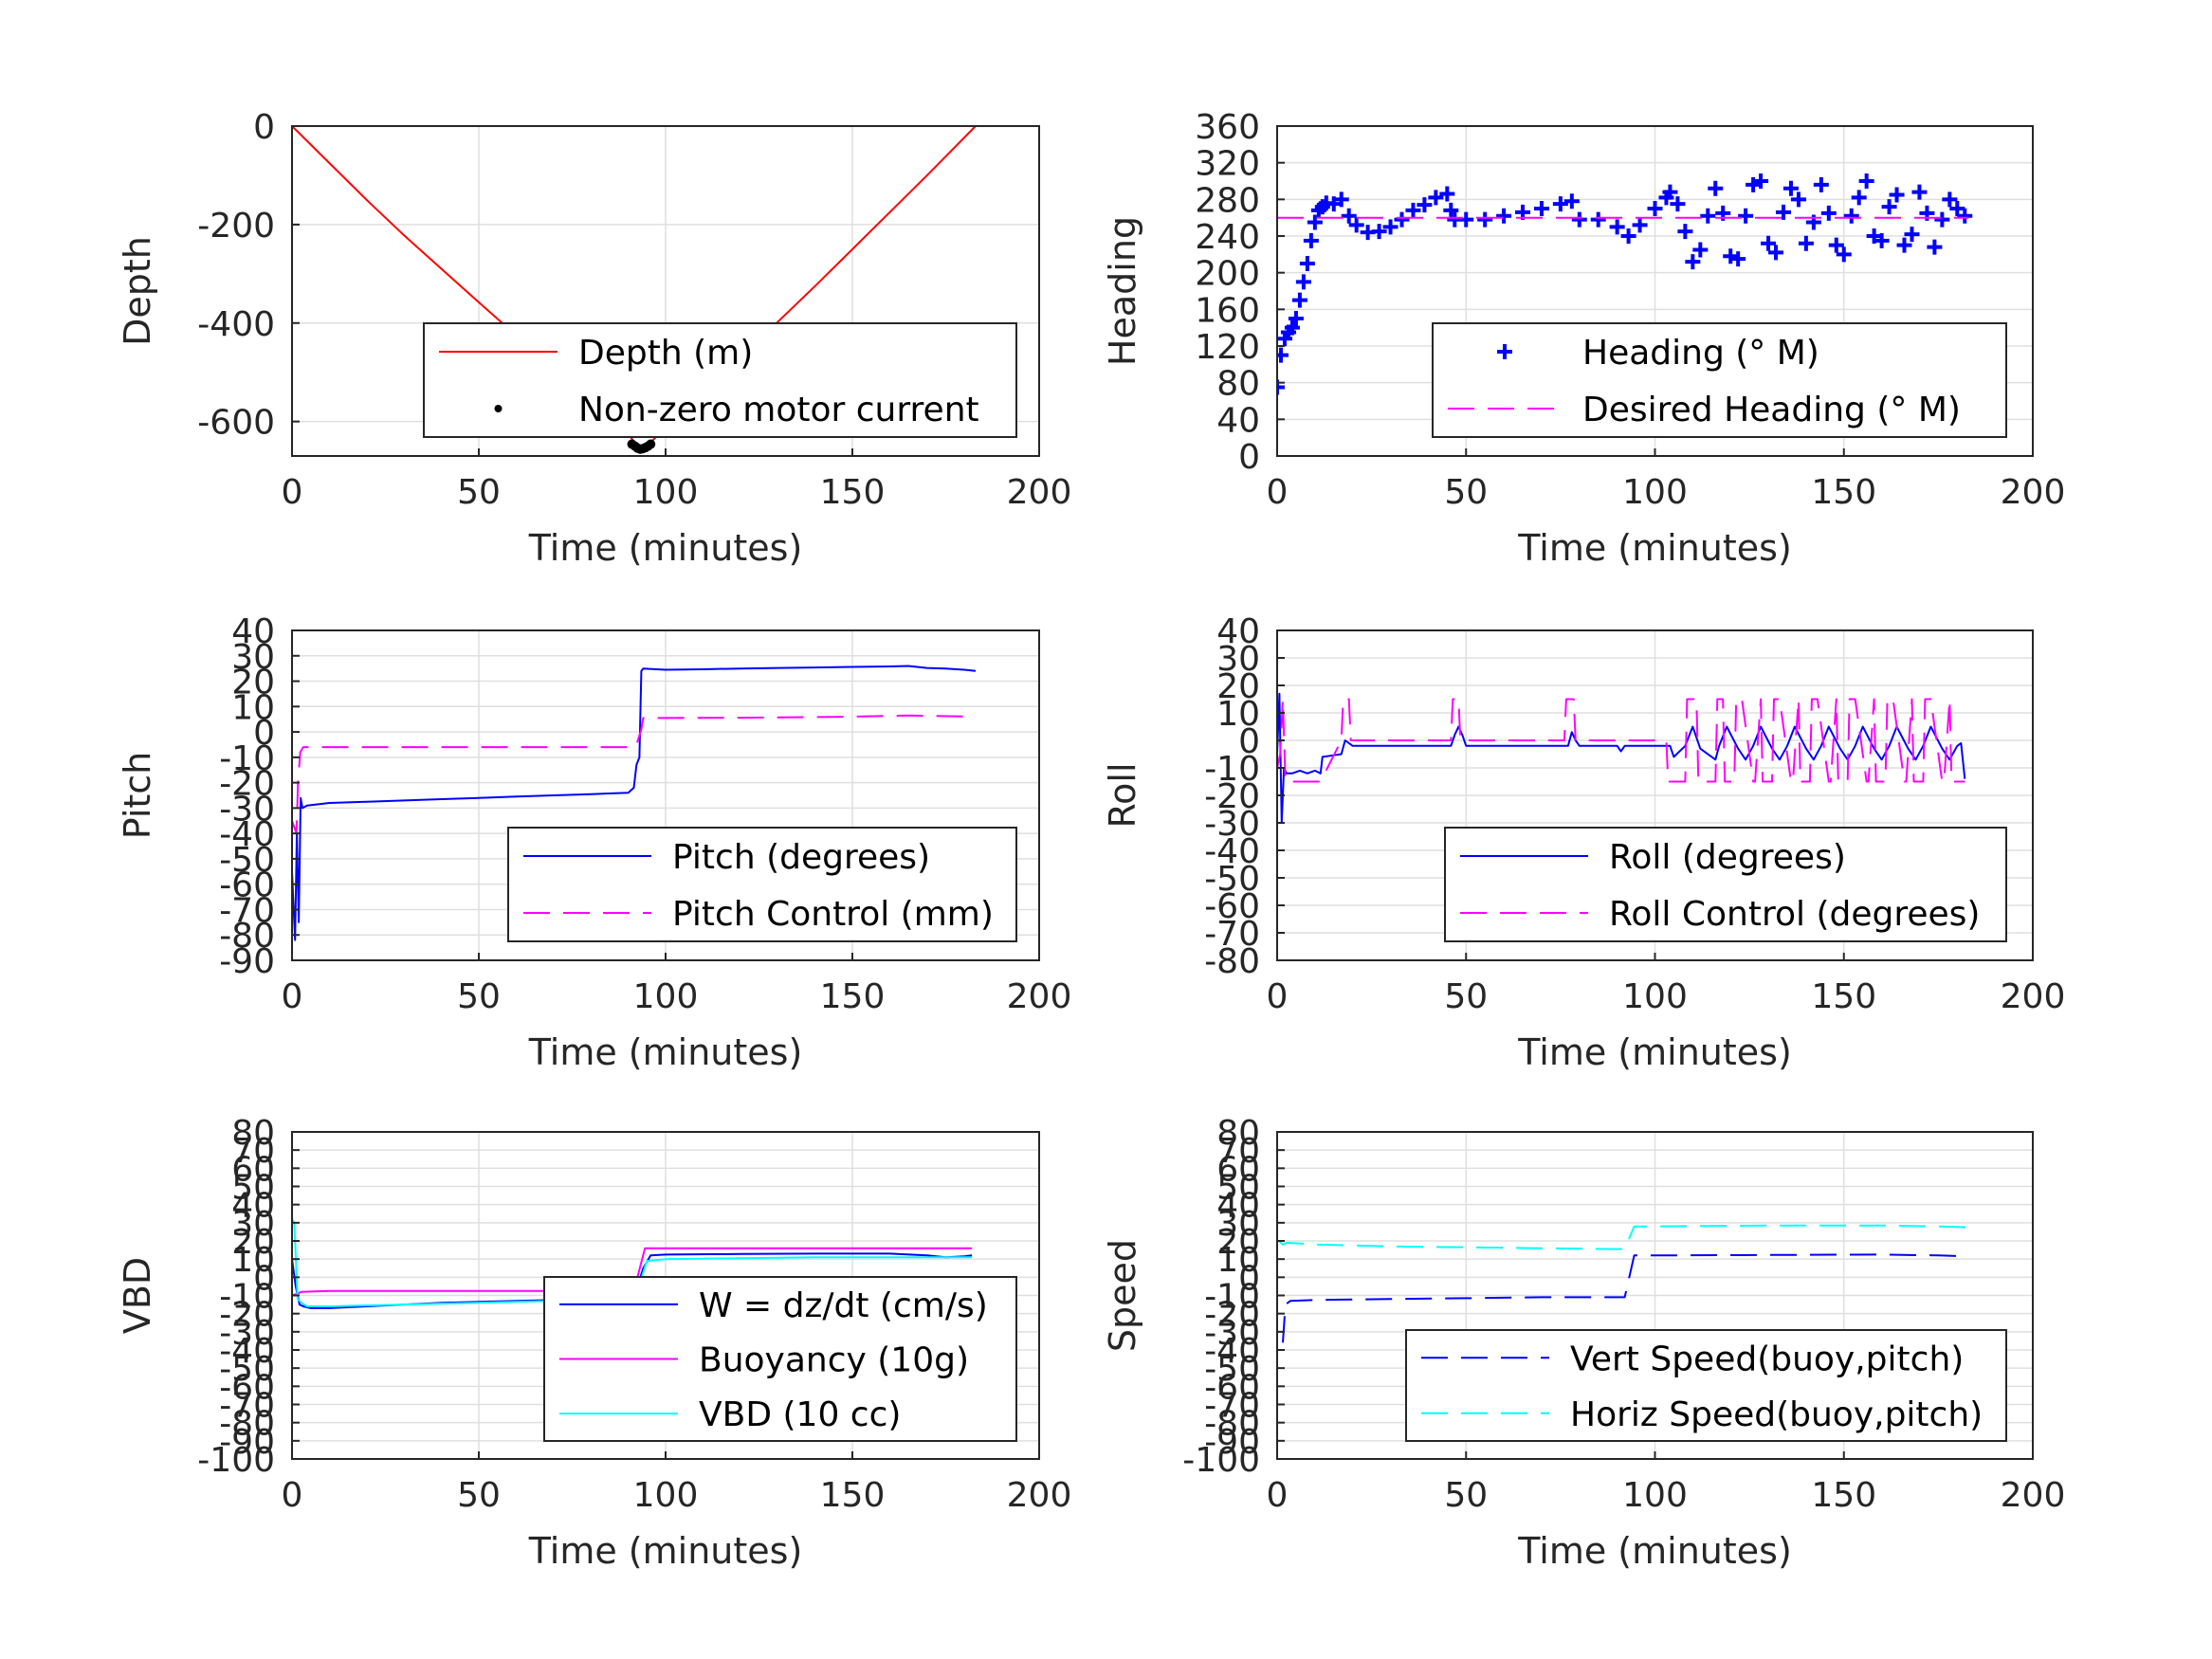 The image size is (2212, 1659). Describe the element at coordinates (247, 961) in the screenshot. I see `pitch-y-tick-label: -90` at that location.